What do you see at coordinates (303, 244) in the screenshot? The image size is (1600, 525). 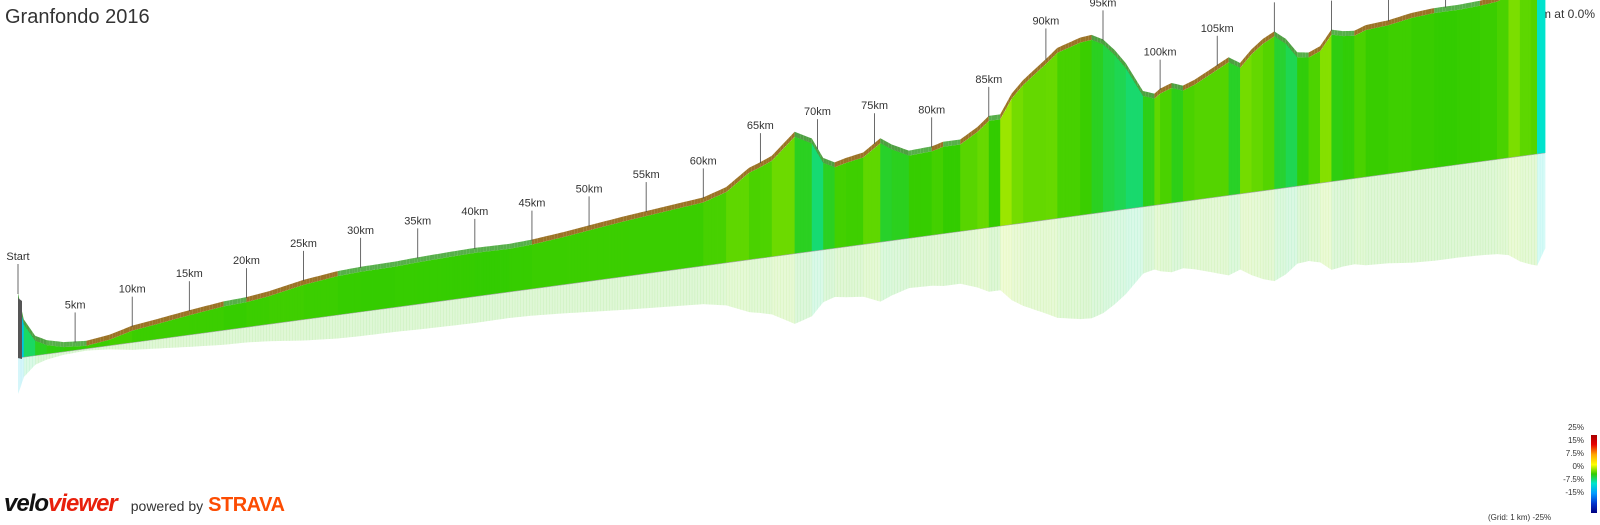 I see `distance-label: 25km` at bounding box center [303, 244].